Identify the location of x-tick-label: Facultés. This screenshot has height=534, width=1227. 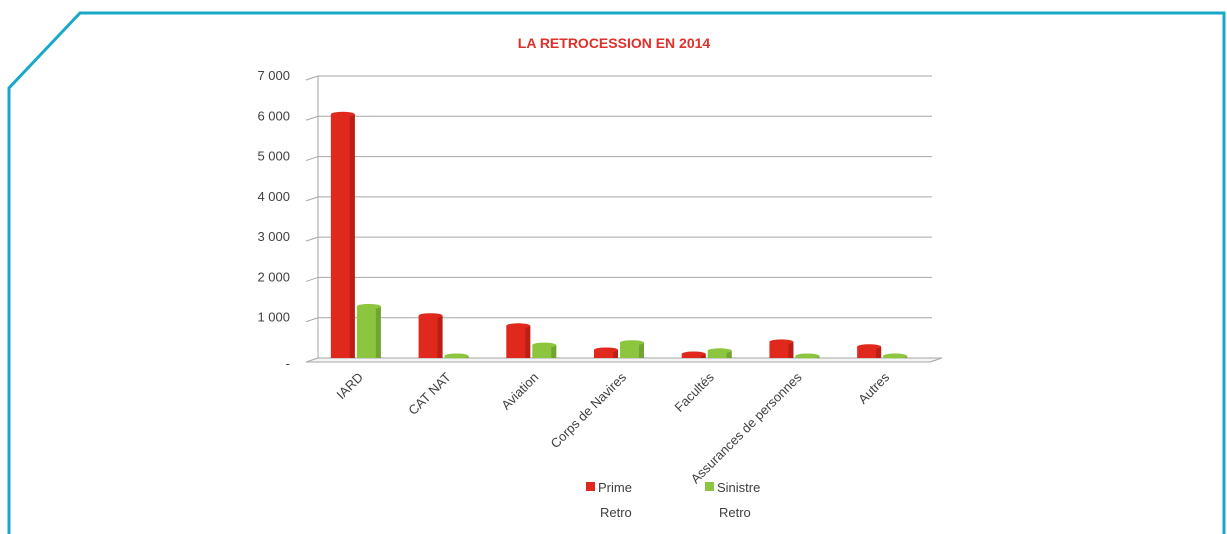
(694, 392).